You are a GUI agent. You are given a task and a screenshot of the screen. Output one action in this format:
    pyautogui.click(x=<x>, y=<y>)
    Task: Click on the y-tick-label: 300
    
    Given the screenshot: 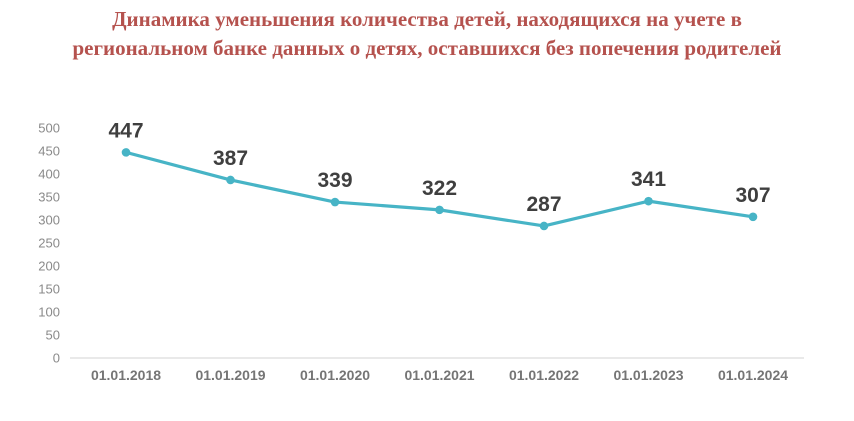 What is the action you would take?
    pyautogui.click(x=49, y=220)
    